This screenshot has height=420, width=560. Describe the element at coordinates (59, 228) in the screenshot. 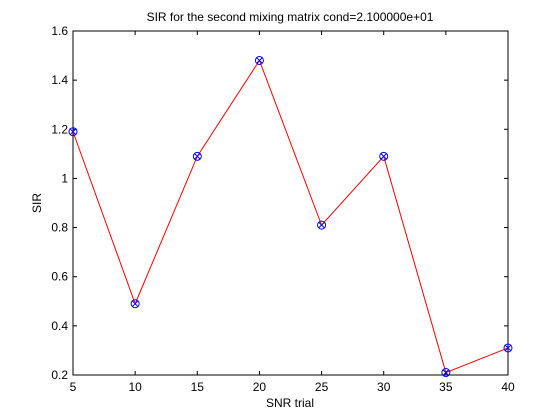

I see `y-tick-label: 0.8` at that location.